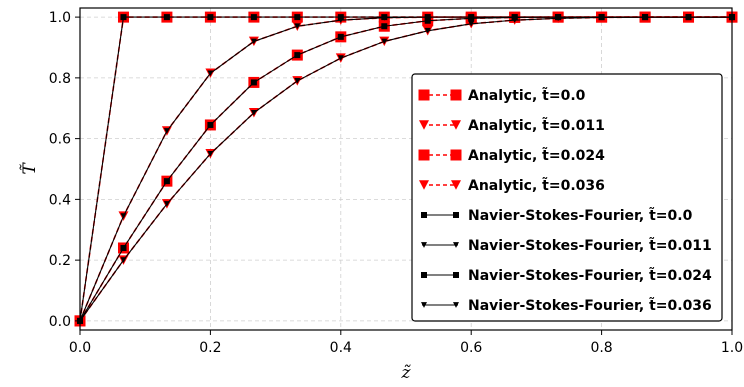  I want to click on y-tick-label: 1.0, so click(60, 18).